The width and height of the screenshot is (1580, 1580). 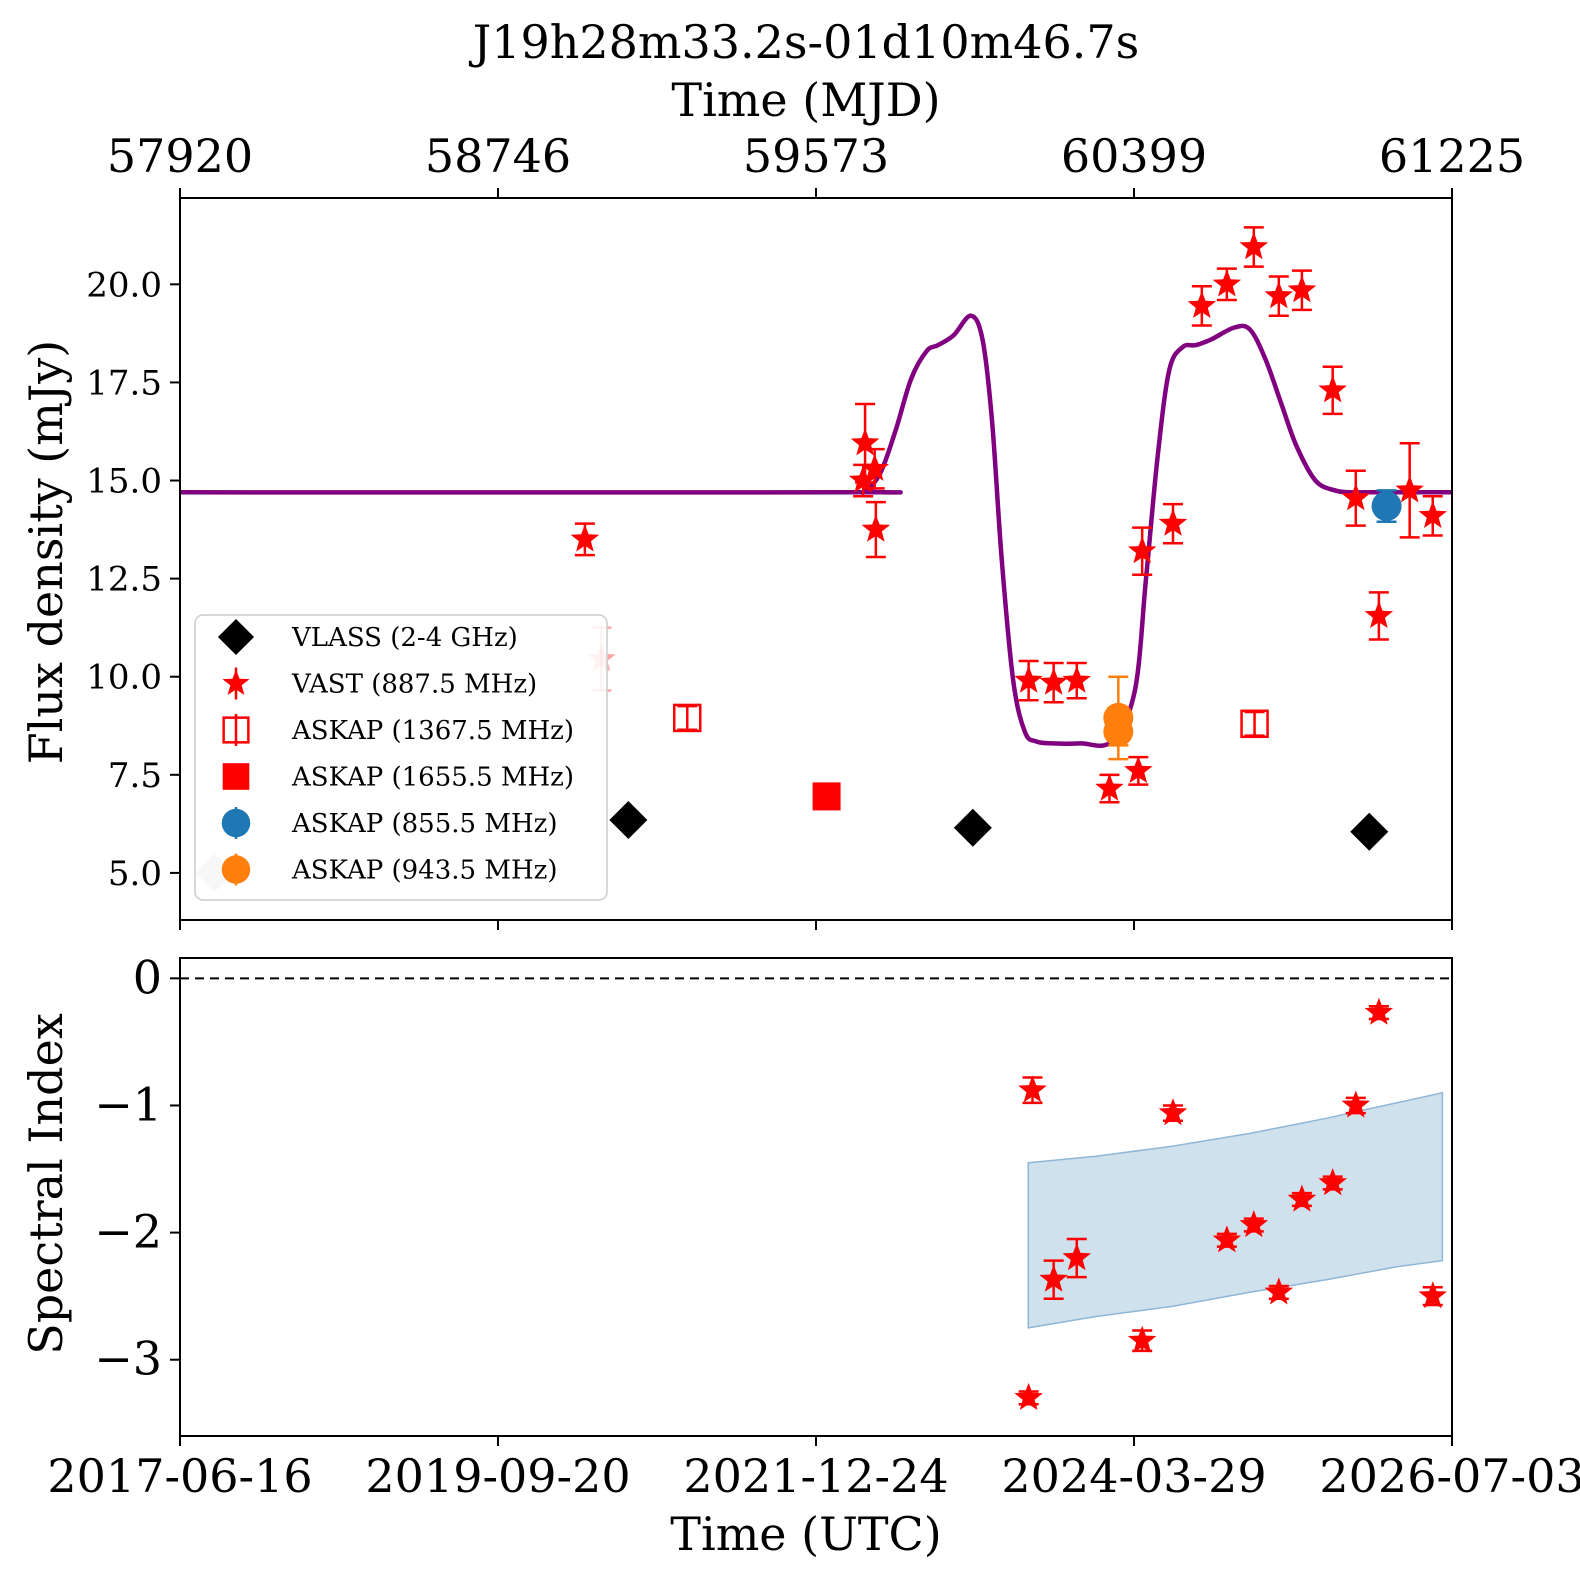 I want to click on spectral-y-tick-label: −2, so click(x=128, y=1232).